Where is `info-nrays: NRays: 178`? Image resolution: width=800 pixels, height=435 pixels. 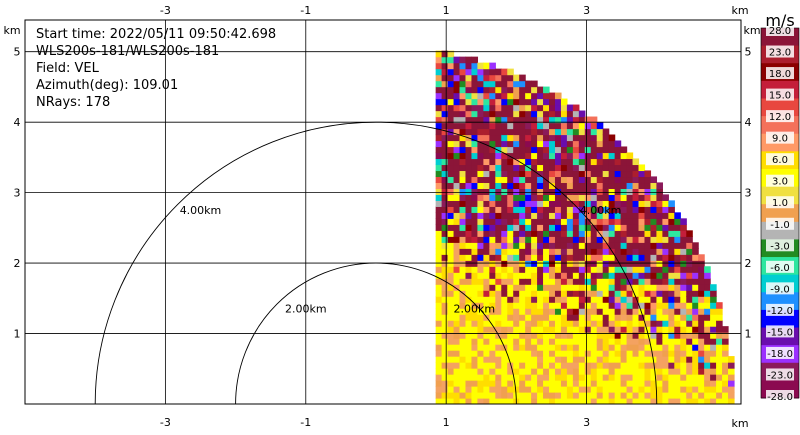
info-nrays: NRays: 178 is located at coordinates (73, 102).